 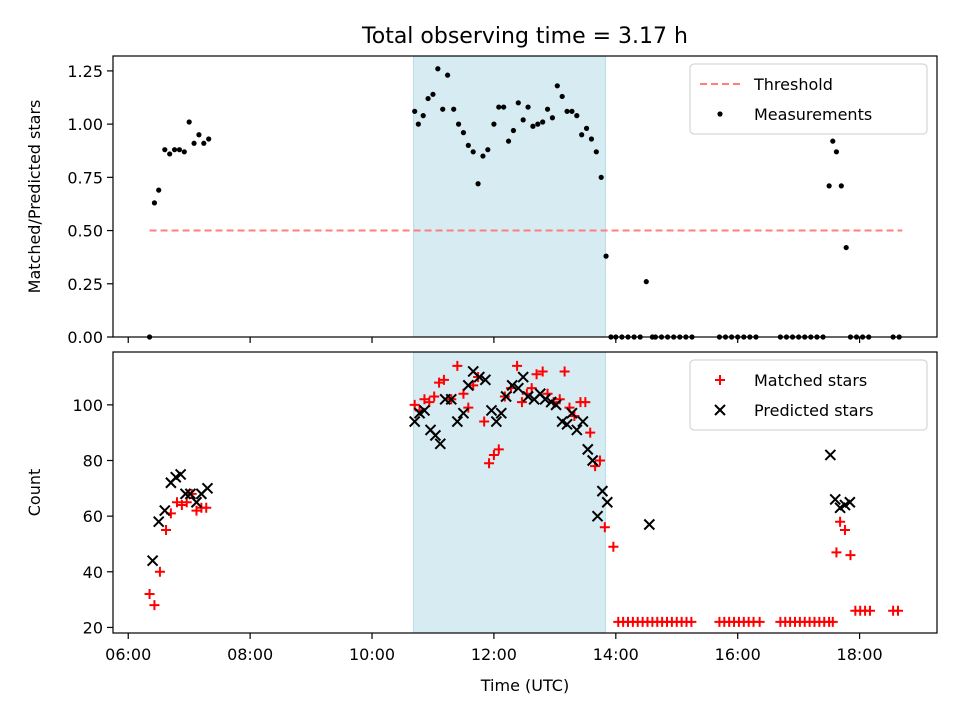 What do you see at coordinates (720, 410) in the screenshot?
I see `legend-predicted-swatch` at bounding box center [720, 410].